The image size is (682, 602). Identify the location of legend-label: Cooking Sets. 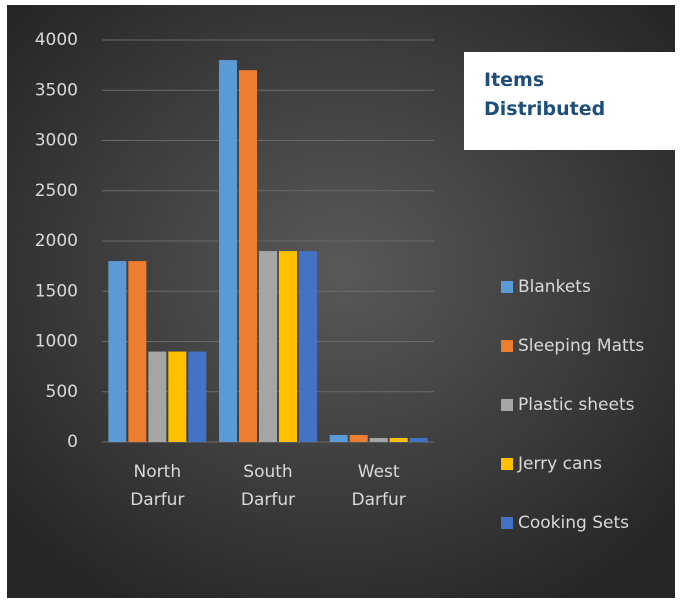
(573, 523).